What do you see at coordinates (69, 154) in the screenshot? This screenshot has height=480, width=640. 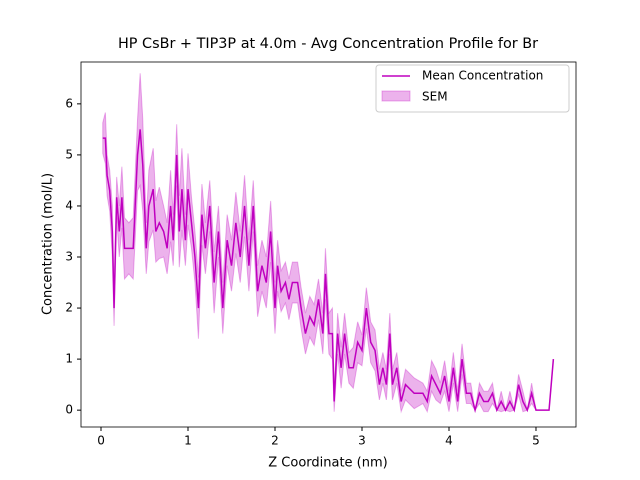 I see `y-tick-label: 5` at bounding box center [69, 154].